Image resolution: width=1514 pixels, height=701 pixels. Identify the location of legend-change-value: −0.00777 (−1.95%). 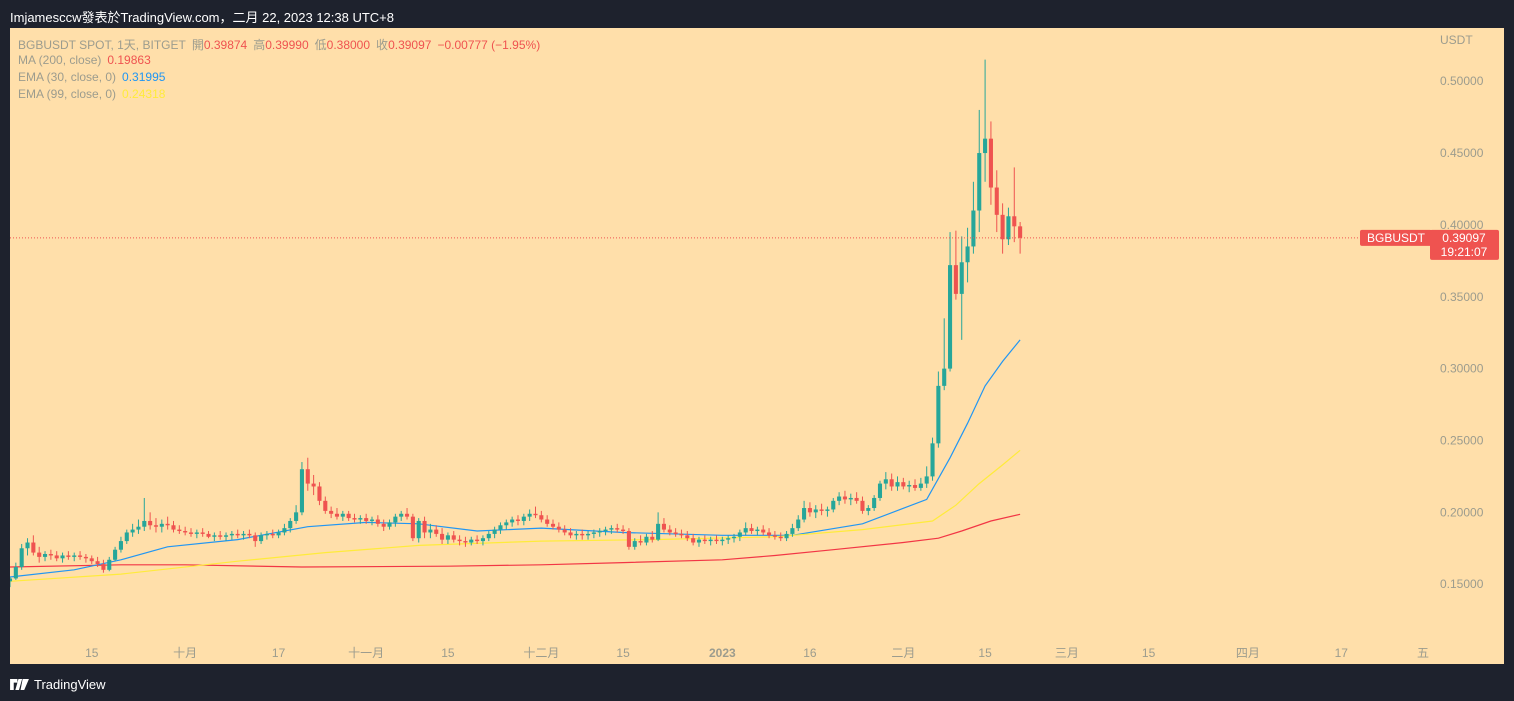
(489, 45).